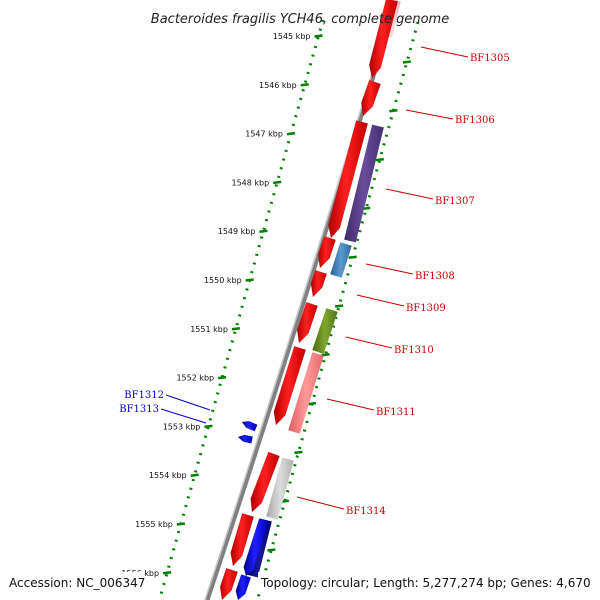 This screenshot has height=600, width=600. What do you see at coordinates (341, 260) in the screenshot?
I see `cog-bar-steelblue` at bounding box center [341, 260].